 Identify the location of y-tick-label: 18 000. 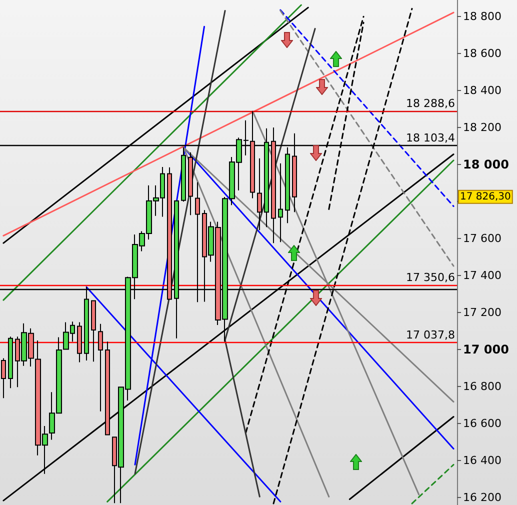
(486, 165).